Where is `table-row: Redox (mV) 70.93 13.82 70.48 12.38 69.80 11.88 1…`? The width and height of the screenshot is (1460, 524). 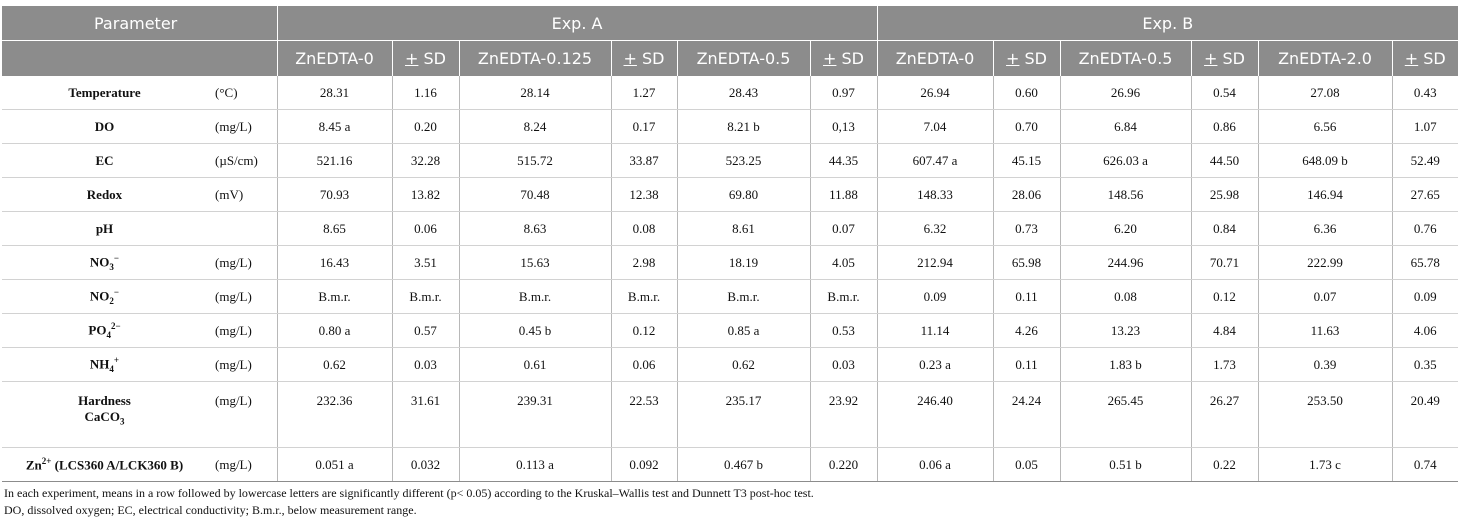 table-row: Redox (mV) 70.93 13.82 70.48 12.38 69.80 11.88 1… is located at coordinates (730, 194).